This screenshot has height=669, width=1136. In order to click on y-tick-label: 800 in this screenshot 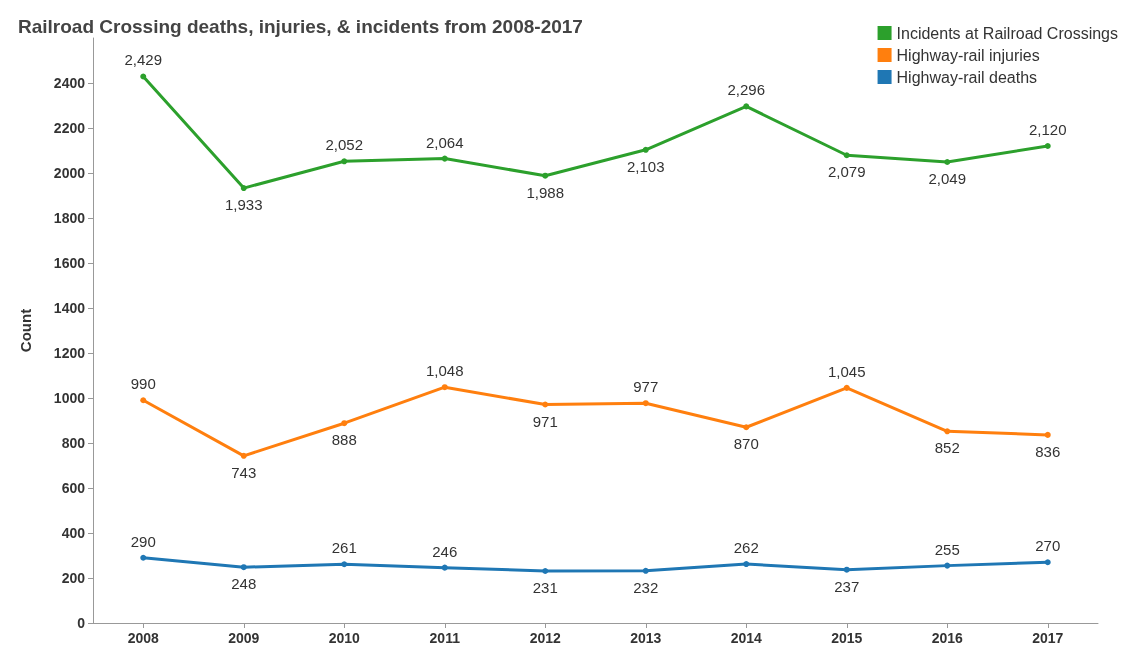, I will do `click(73, 443)`.